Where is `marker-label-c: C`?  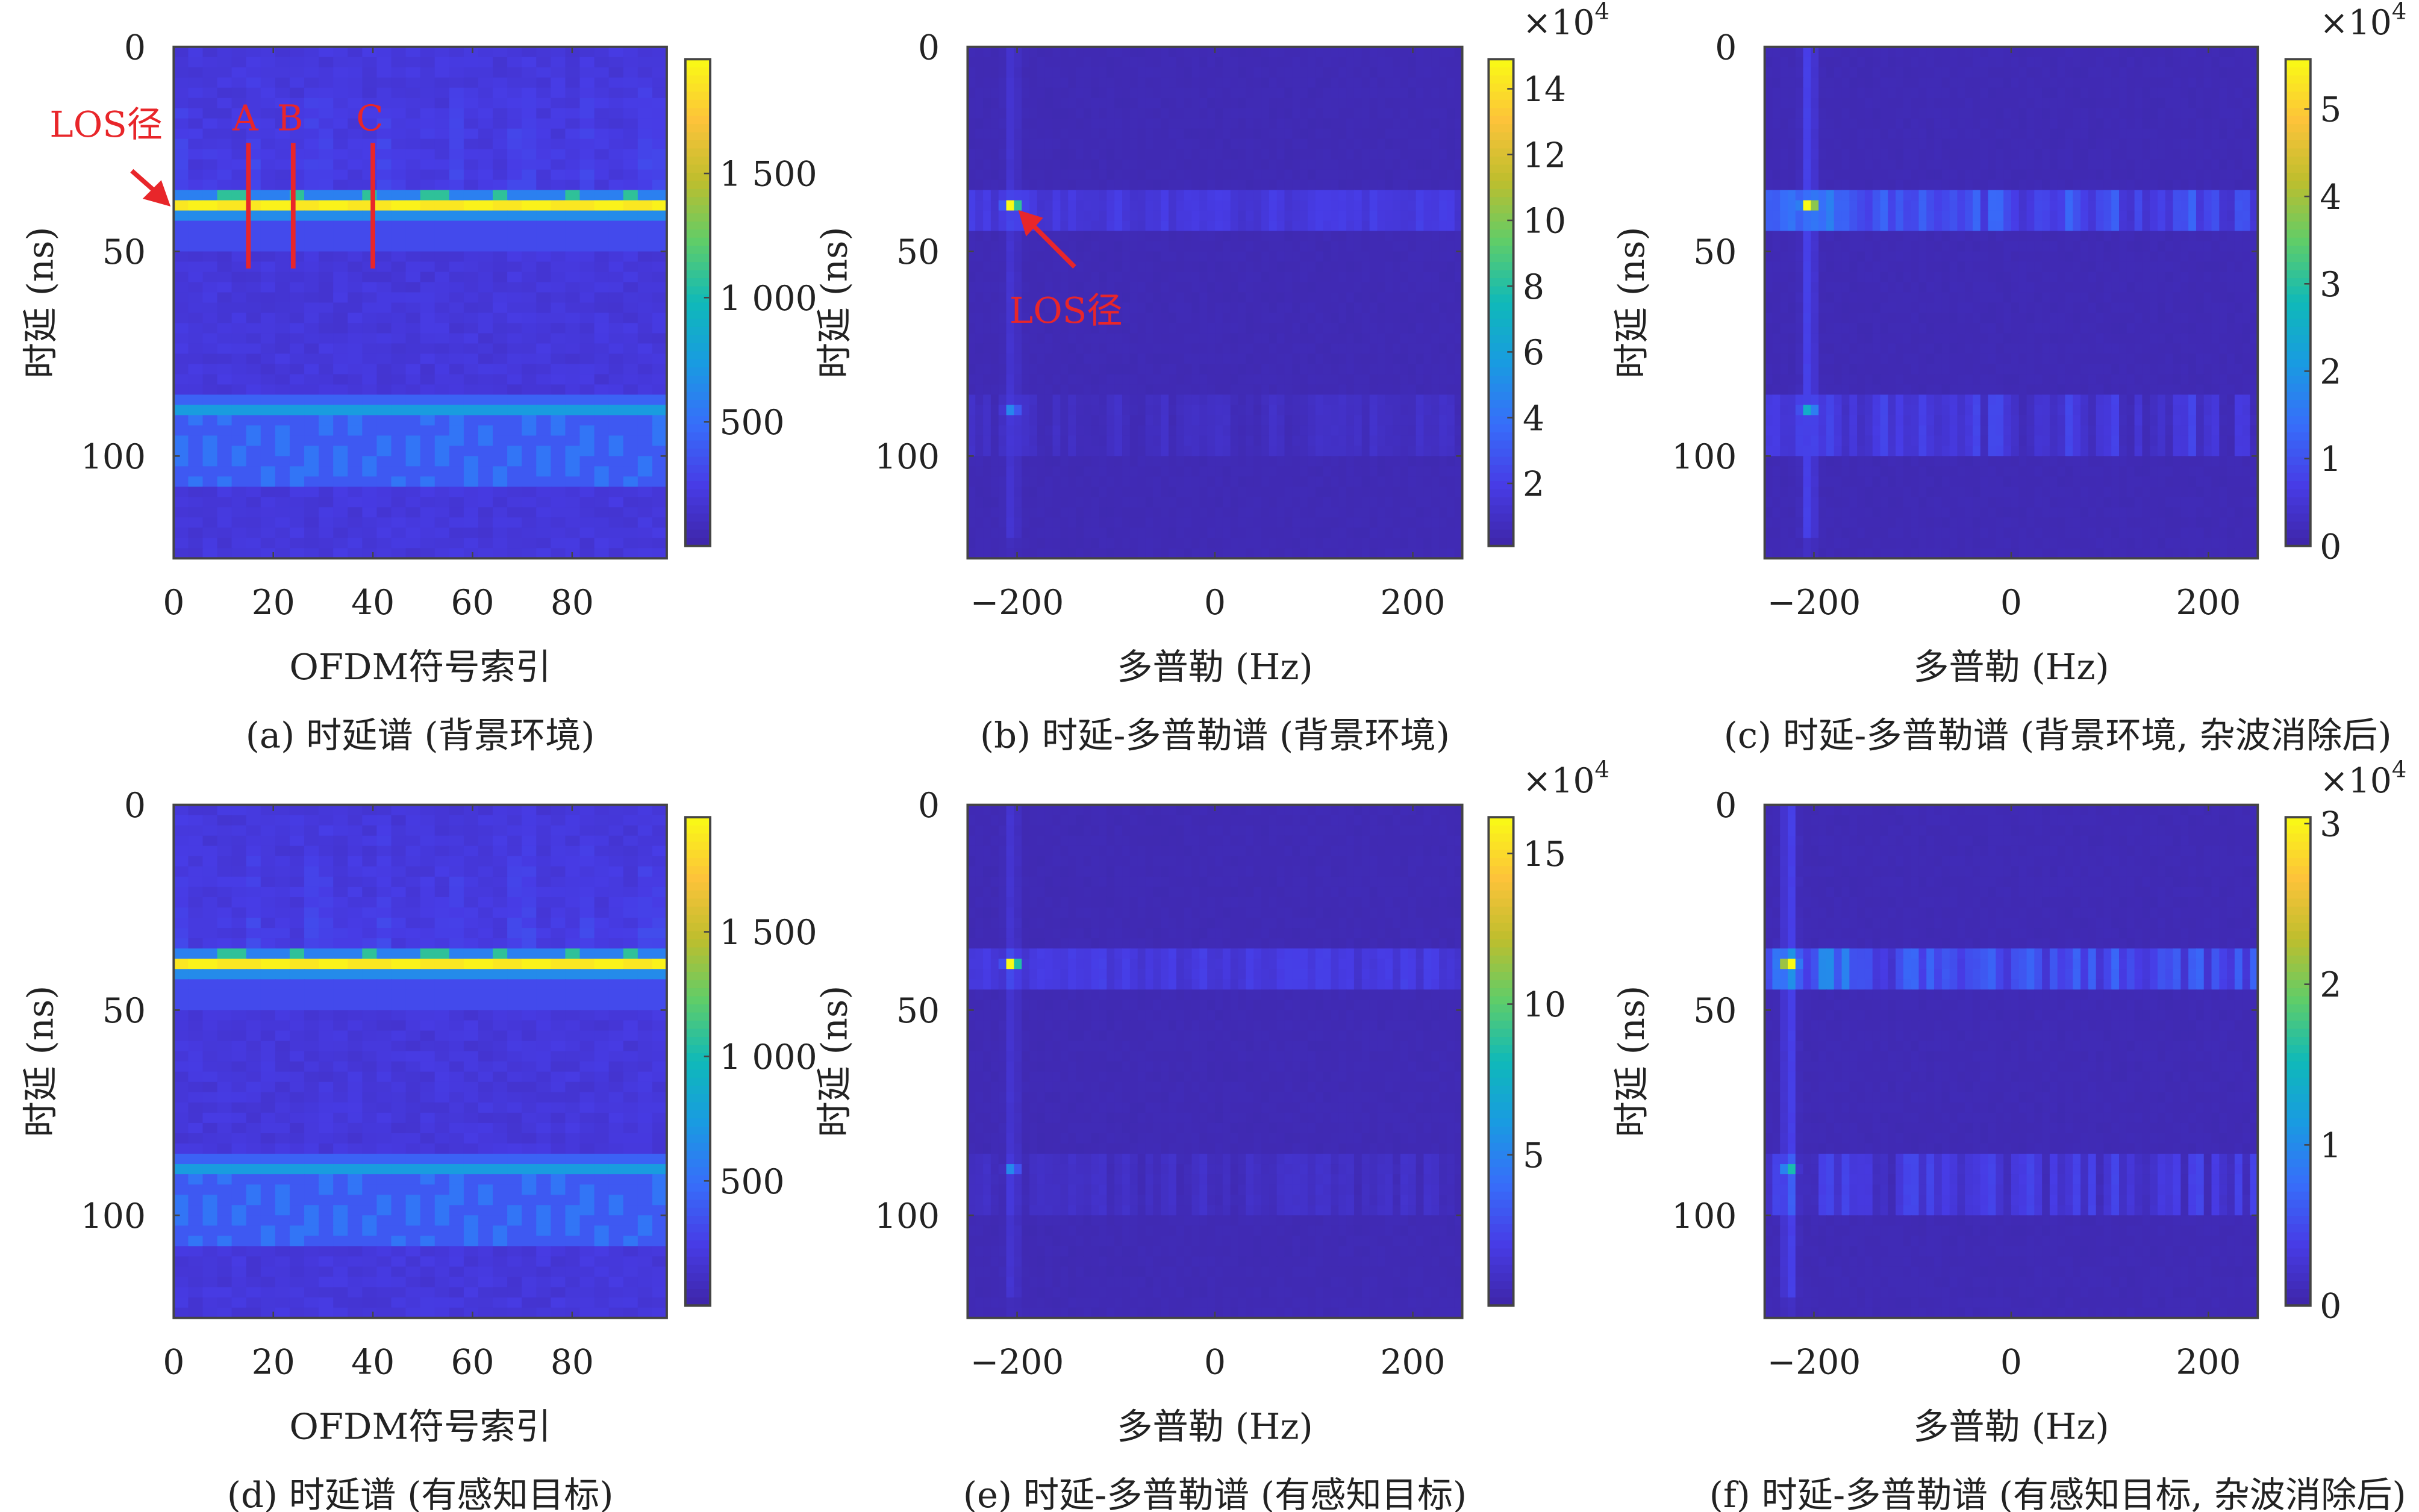 marker-label-c: C is located at coordinates (369, 118).